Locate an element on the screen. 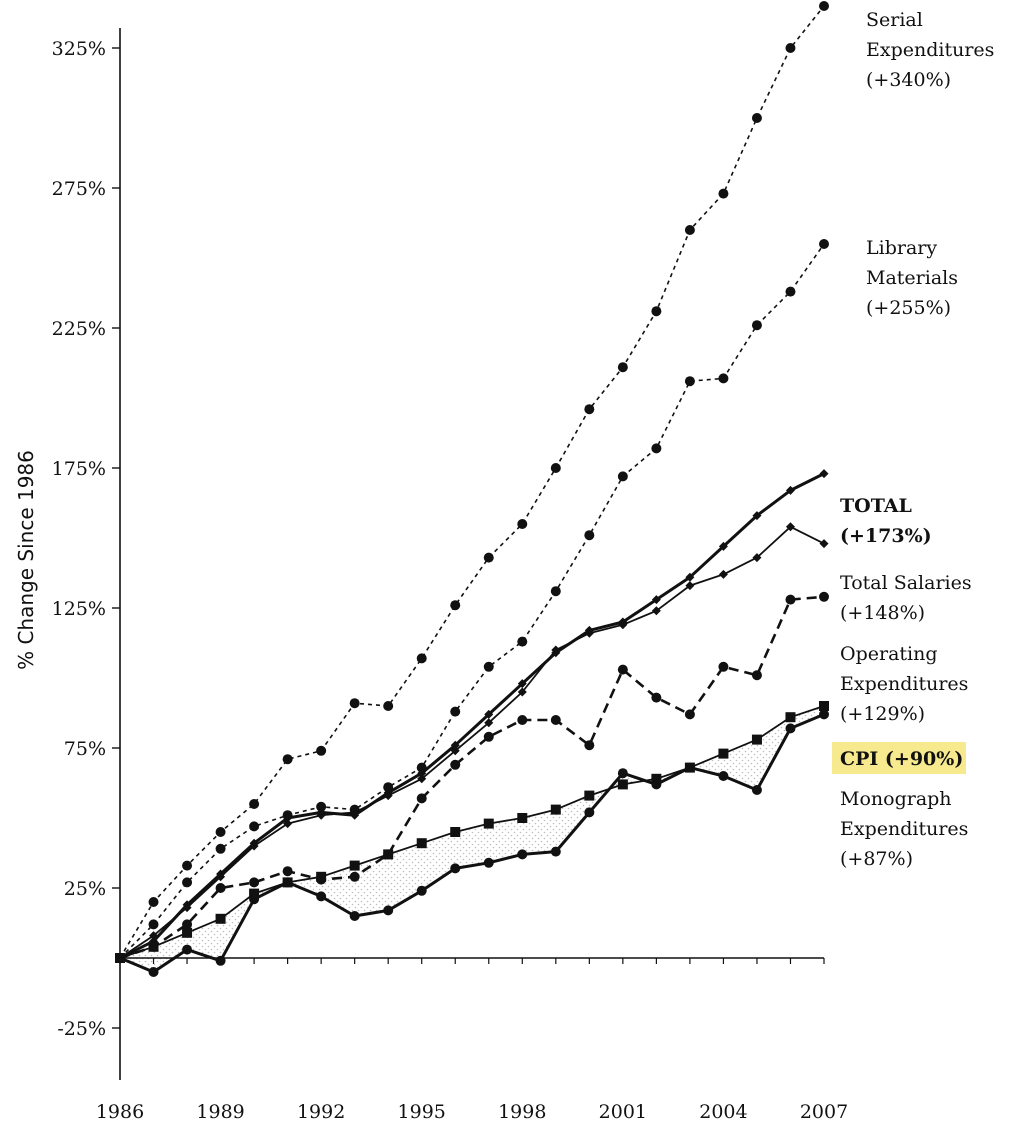 This screenshot has width=1021, height=1134. x-tick-label: 1992 is located at coordinates (321, 1112).